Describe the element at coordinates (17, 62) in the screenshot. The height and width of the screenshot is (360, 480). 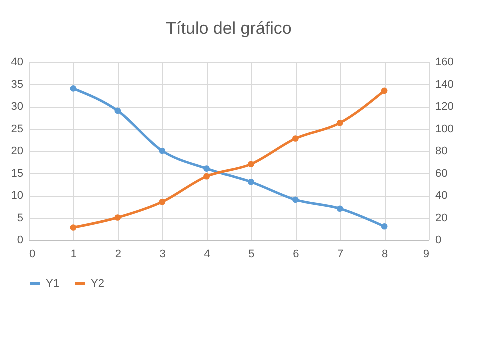
I see `y-tick-label: 40` at that location.